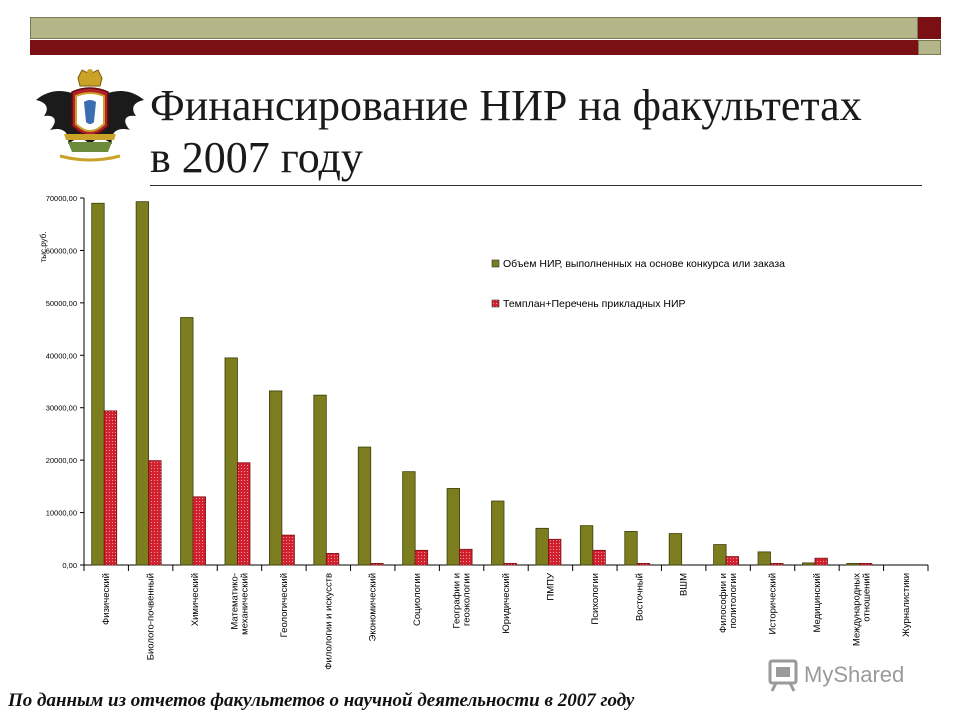 This screenshot has height=720, width=960. Describe the element at coordinates (61, 408) in the screenshot. I see `y-tick-label: 30000,00` at that location.